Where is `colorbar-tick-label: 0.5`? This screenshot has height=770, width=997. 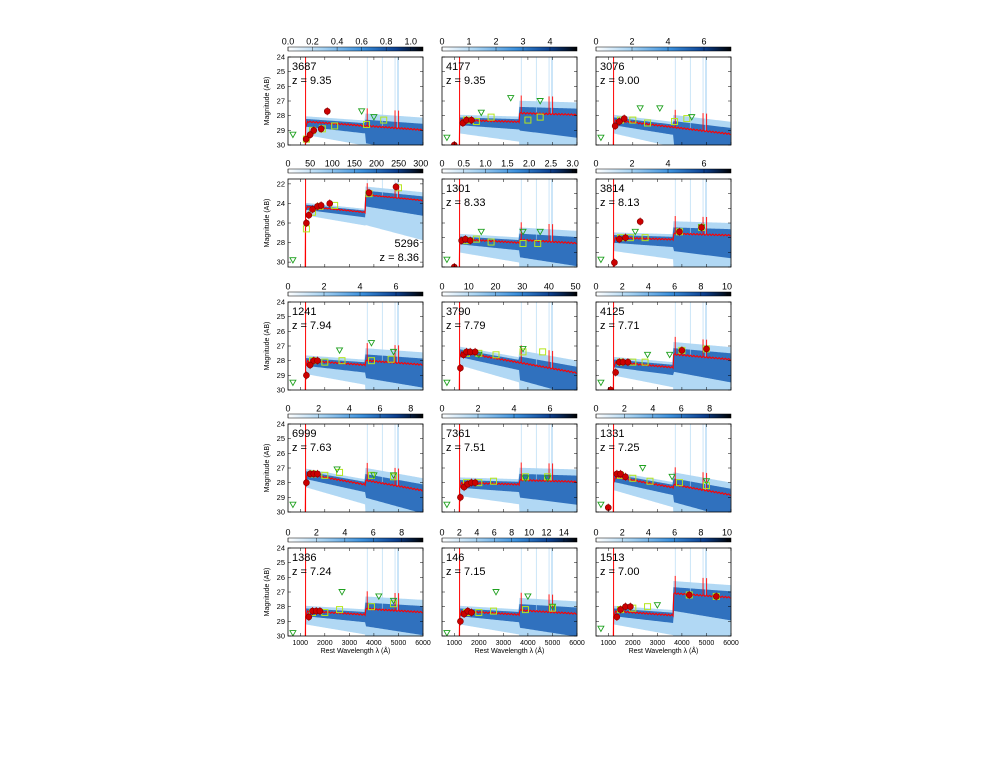 colorbar-tick-label: 0.5 is located at coordinates (464, 164).